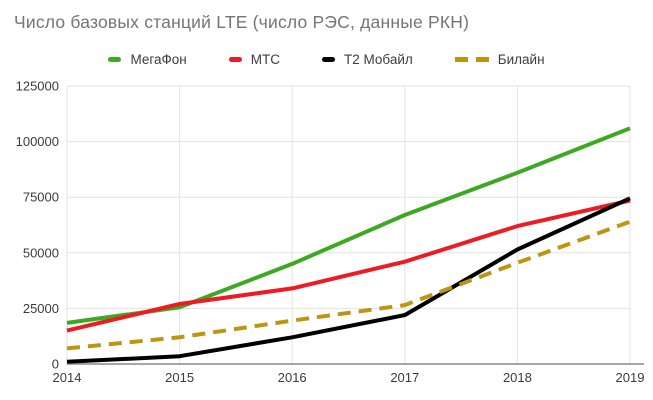 The image size is (653, 400). I want to click on legend-label-beeline: Билайн, so click(521, 59).